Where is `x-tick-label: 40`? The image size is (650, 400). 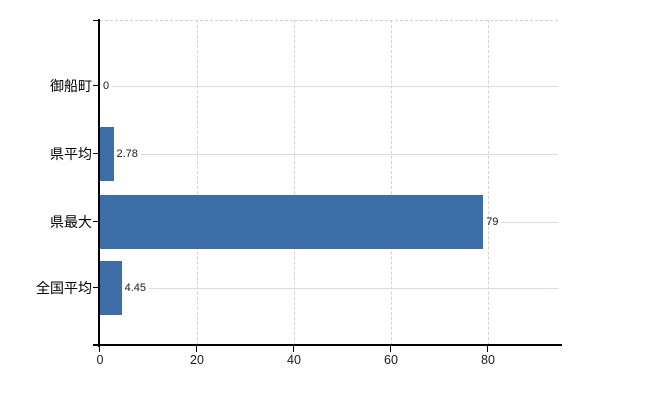
x-tick-label: 40 is located at coordinates (294, 360).